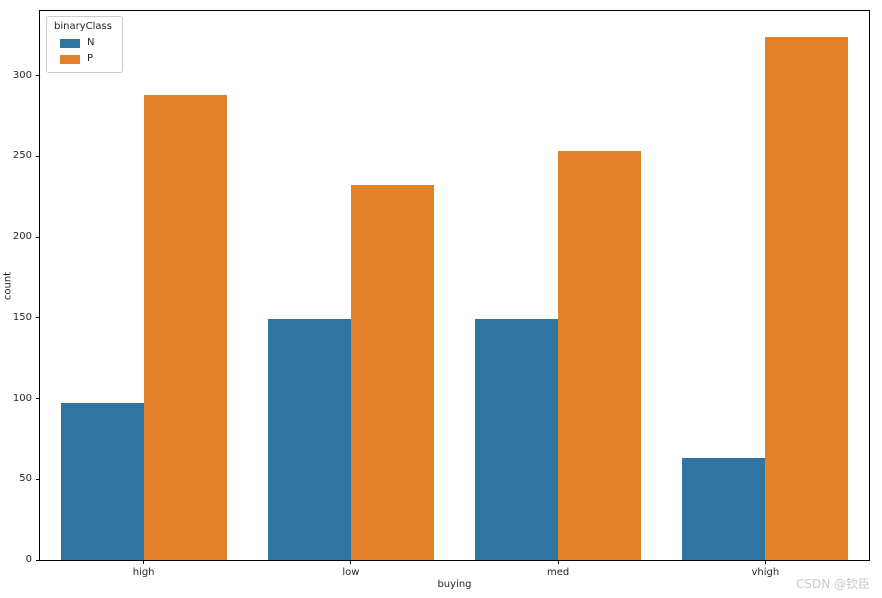 The height and width of the screenshot is (598, 882). What do you see at coordinates (558, 572) in the screenshot?
I see `x-tick-label: med` at bounding box center [558, 572].